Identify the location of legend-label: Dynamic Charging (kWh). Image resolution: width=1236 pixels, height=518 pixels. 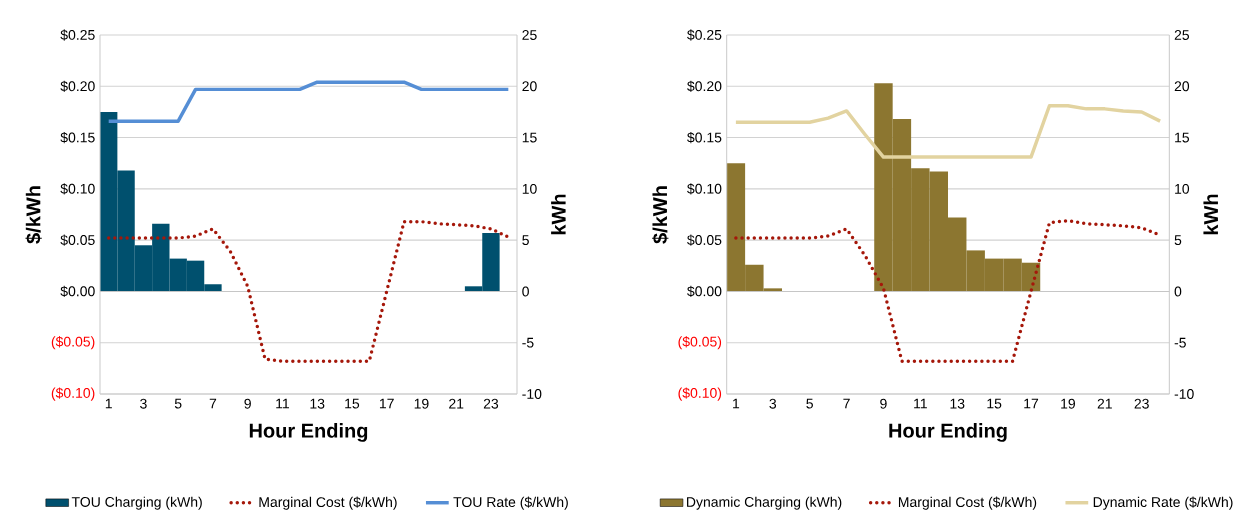
(764, 503).